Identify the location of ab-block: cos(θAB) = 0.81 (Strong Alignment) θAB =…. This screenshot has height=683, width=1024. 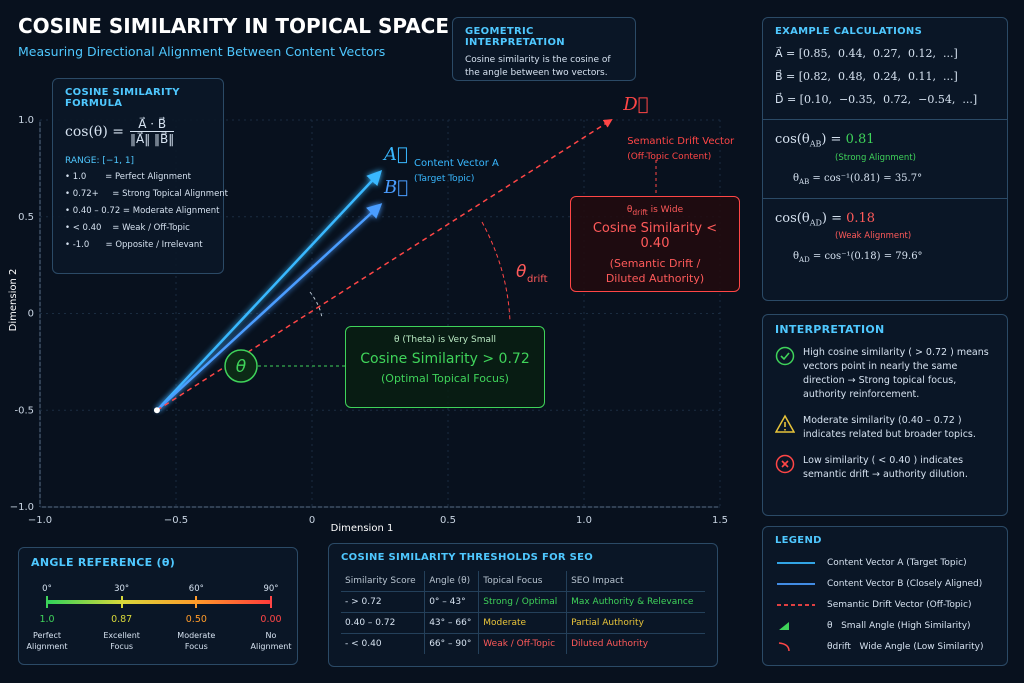
(885, 152).